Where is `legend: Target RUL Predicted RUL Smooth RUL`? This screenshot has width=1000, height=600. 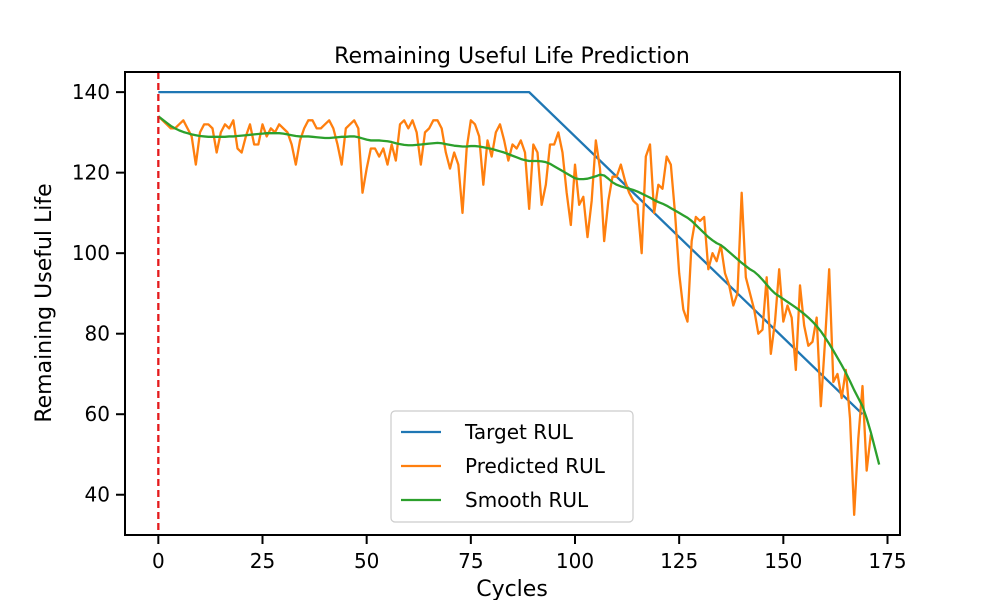
legend: Target RUL Predicted RUL Smooth RUL is located at coordinates (512, 466).